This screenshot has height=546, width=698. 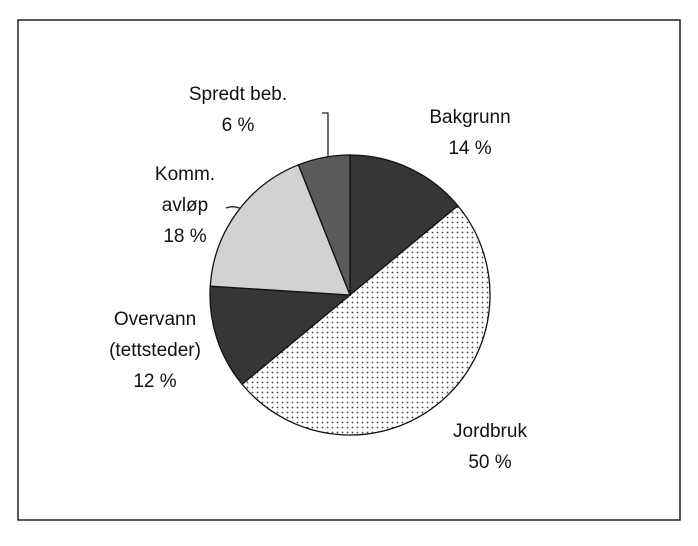 I want to click on value-label: 50 %, so click(x=489, y=462).